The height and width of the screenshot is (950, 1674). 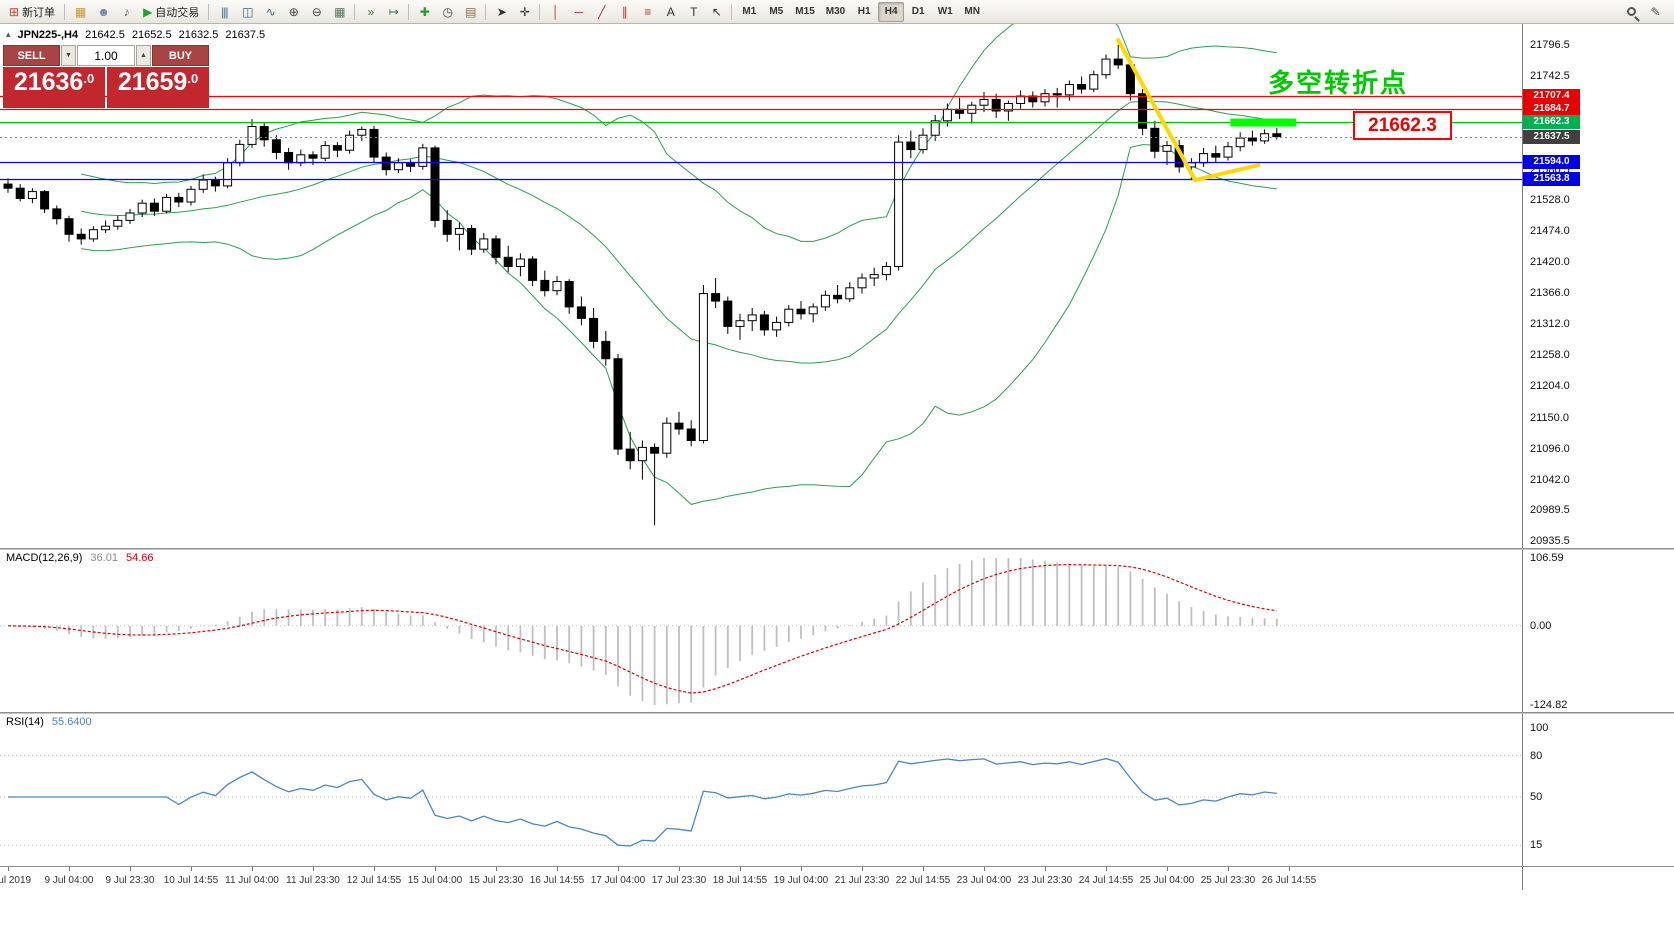 I want to click on macd-name: MACD(12,26,9), so click(x=44, y=558).